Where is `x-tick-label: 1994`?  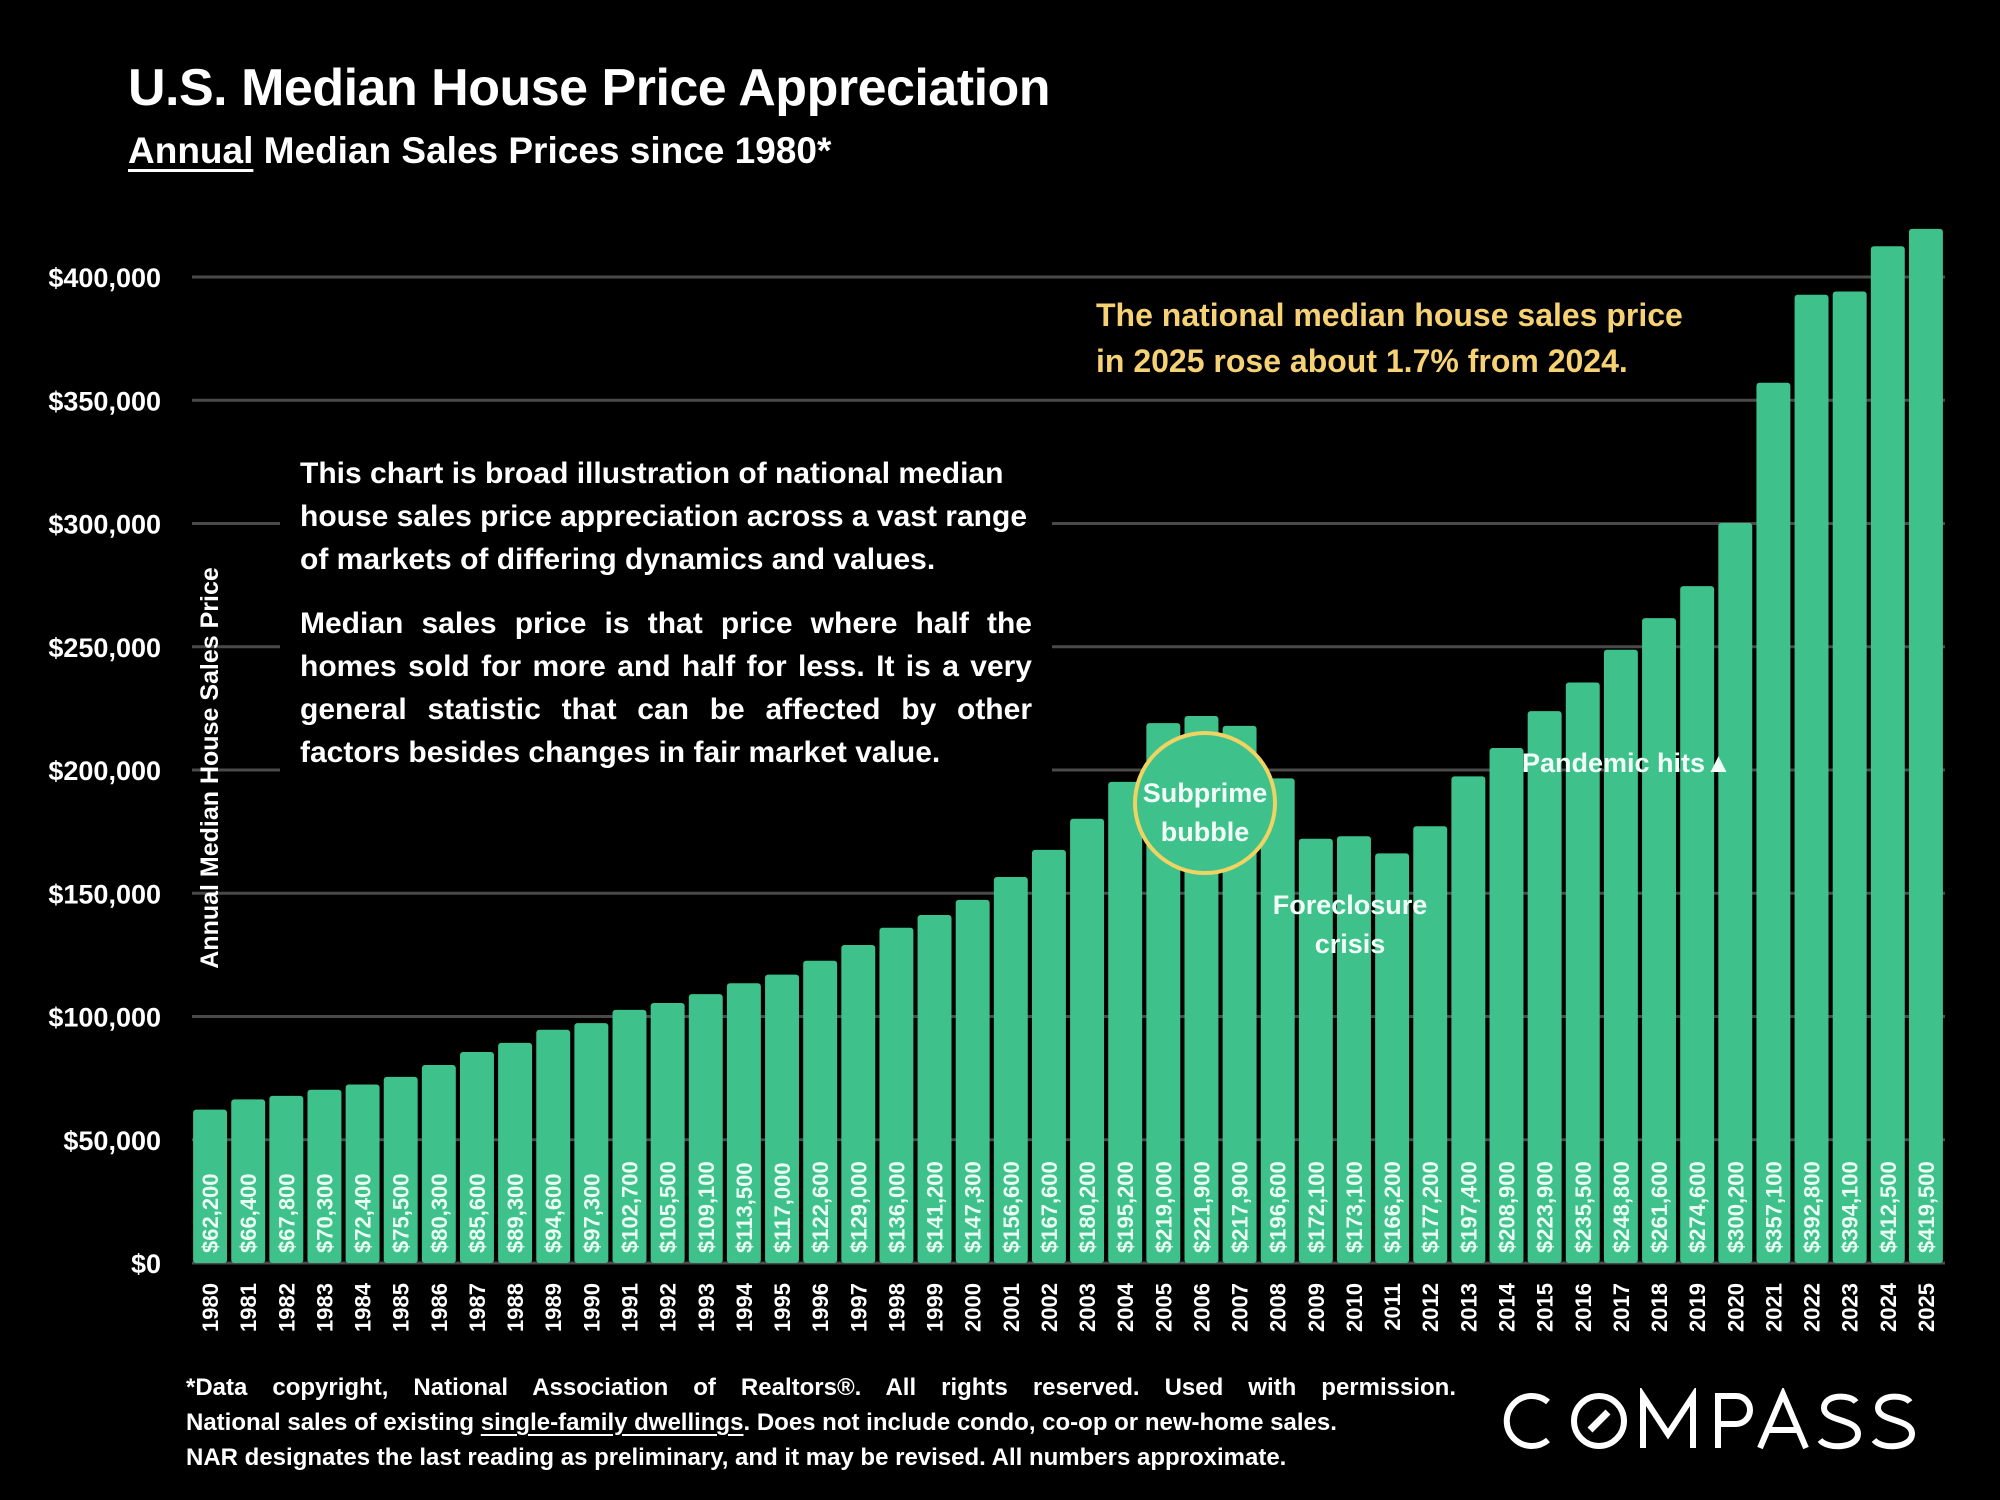 x-tick-label: 1994 is located at coordinates (744, 1307).